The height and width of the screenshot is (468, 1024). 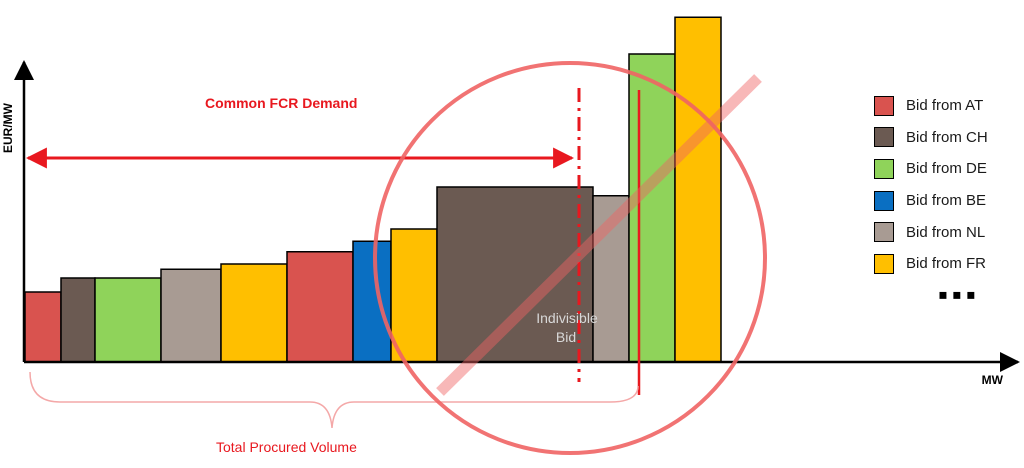 I want to click on legend-item-nl: Bid from NL, so click(x=944, y=232).